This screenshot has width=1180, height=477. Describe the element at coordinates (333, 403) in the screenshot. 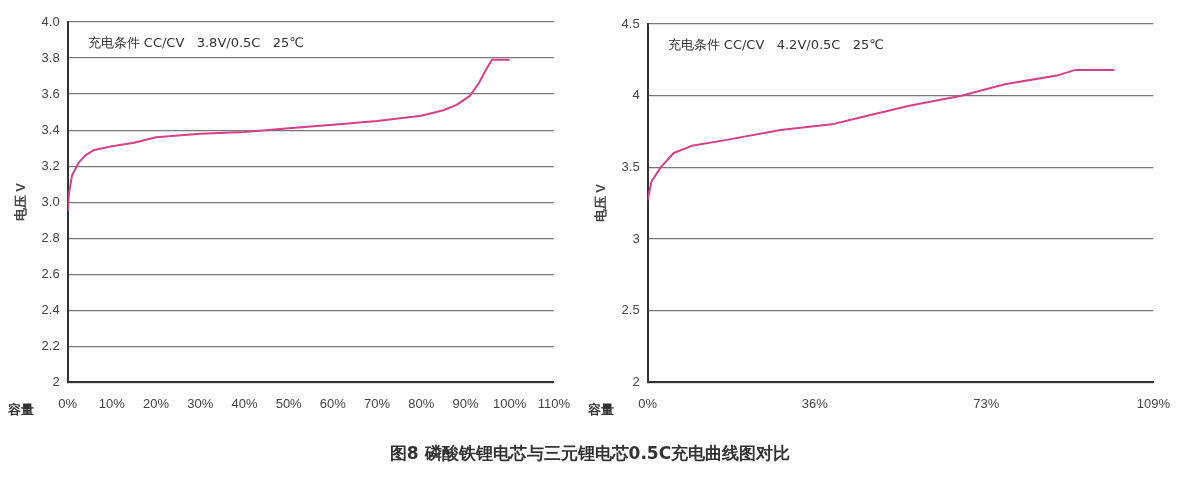

I see `x-tick-label: 60%` at that location.